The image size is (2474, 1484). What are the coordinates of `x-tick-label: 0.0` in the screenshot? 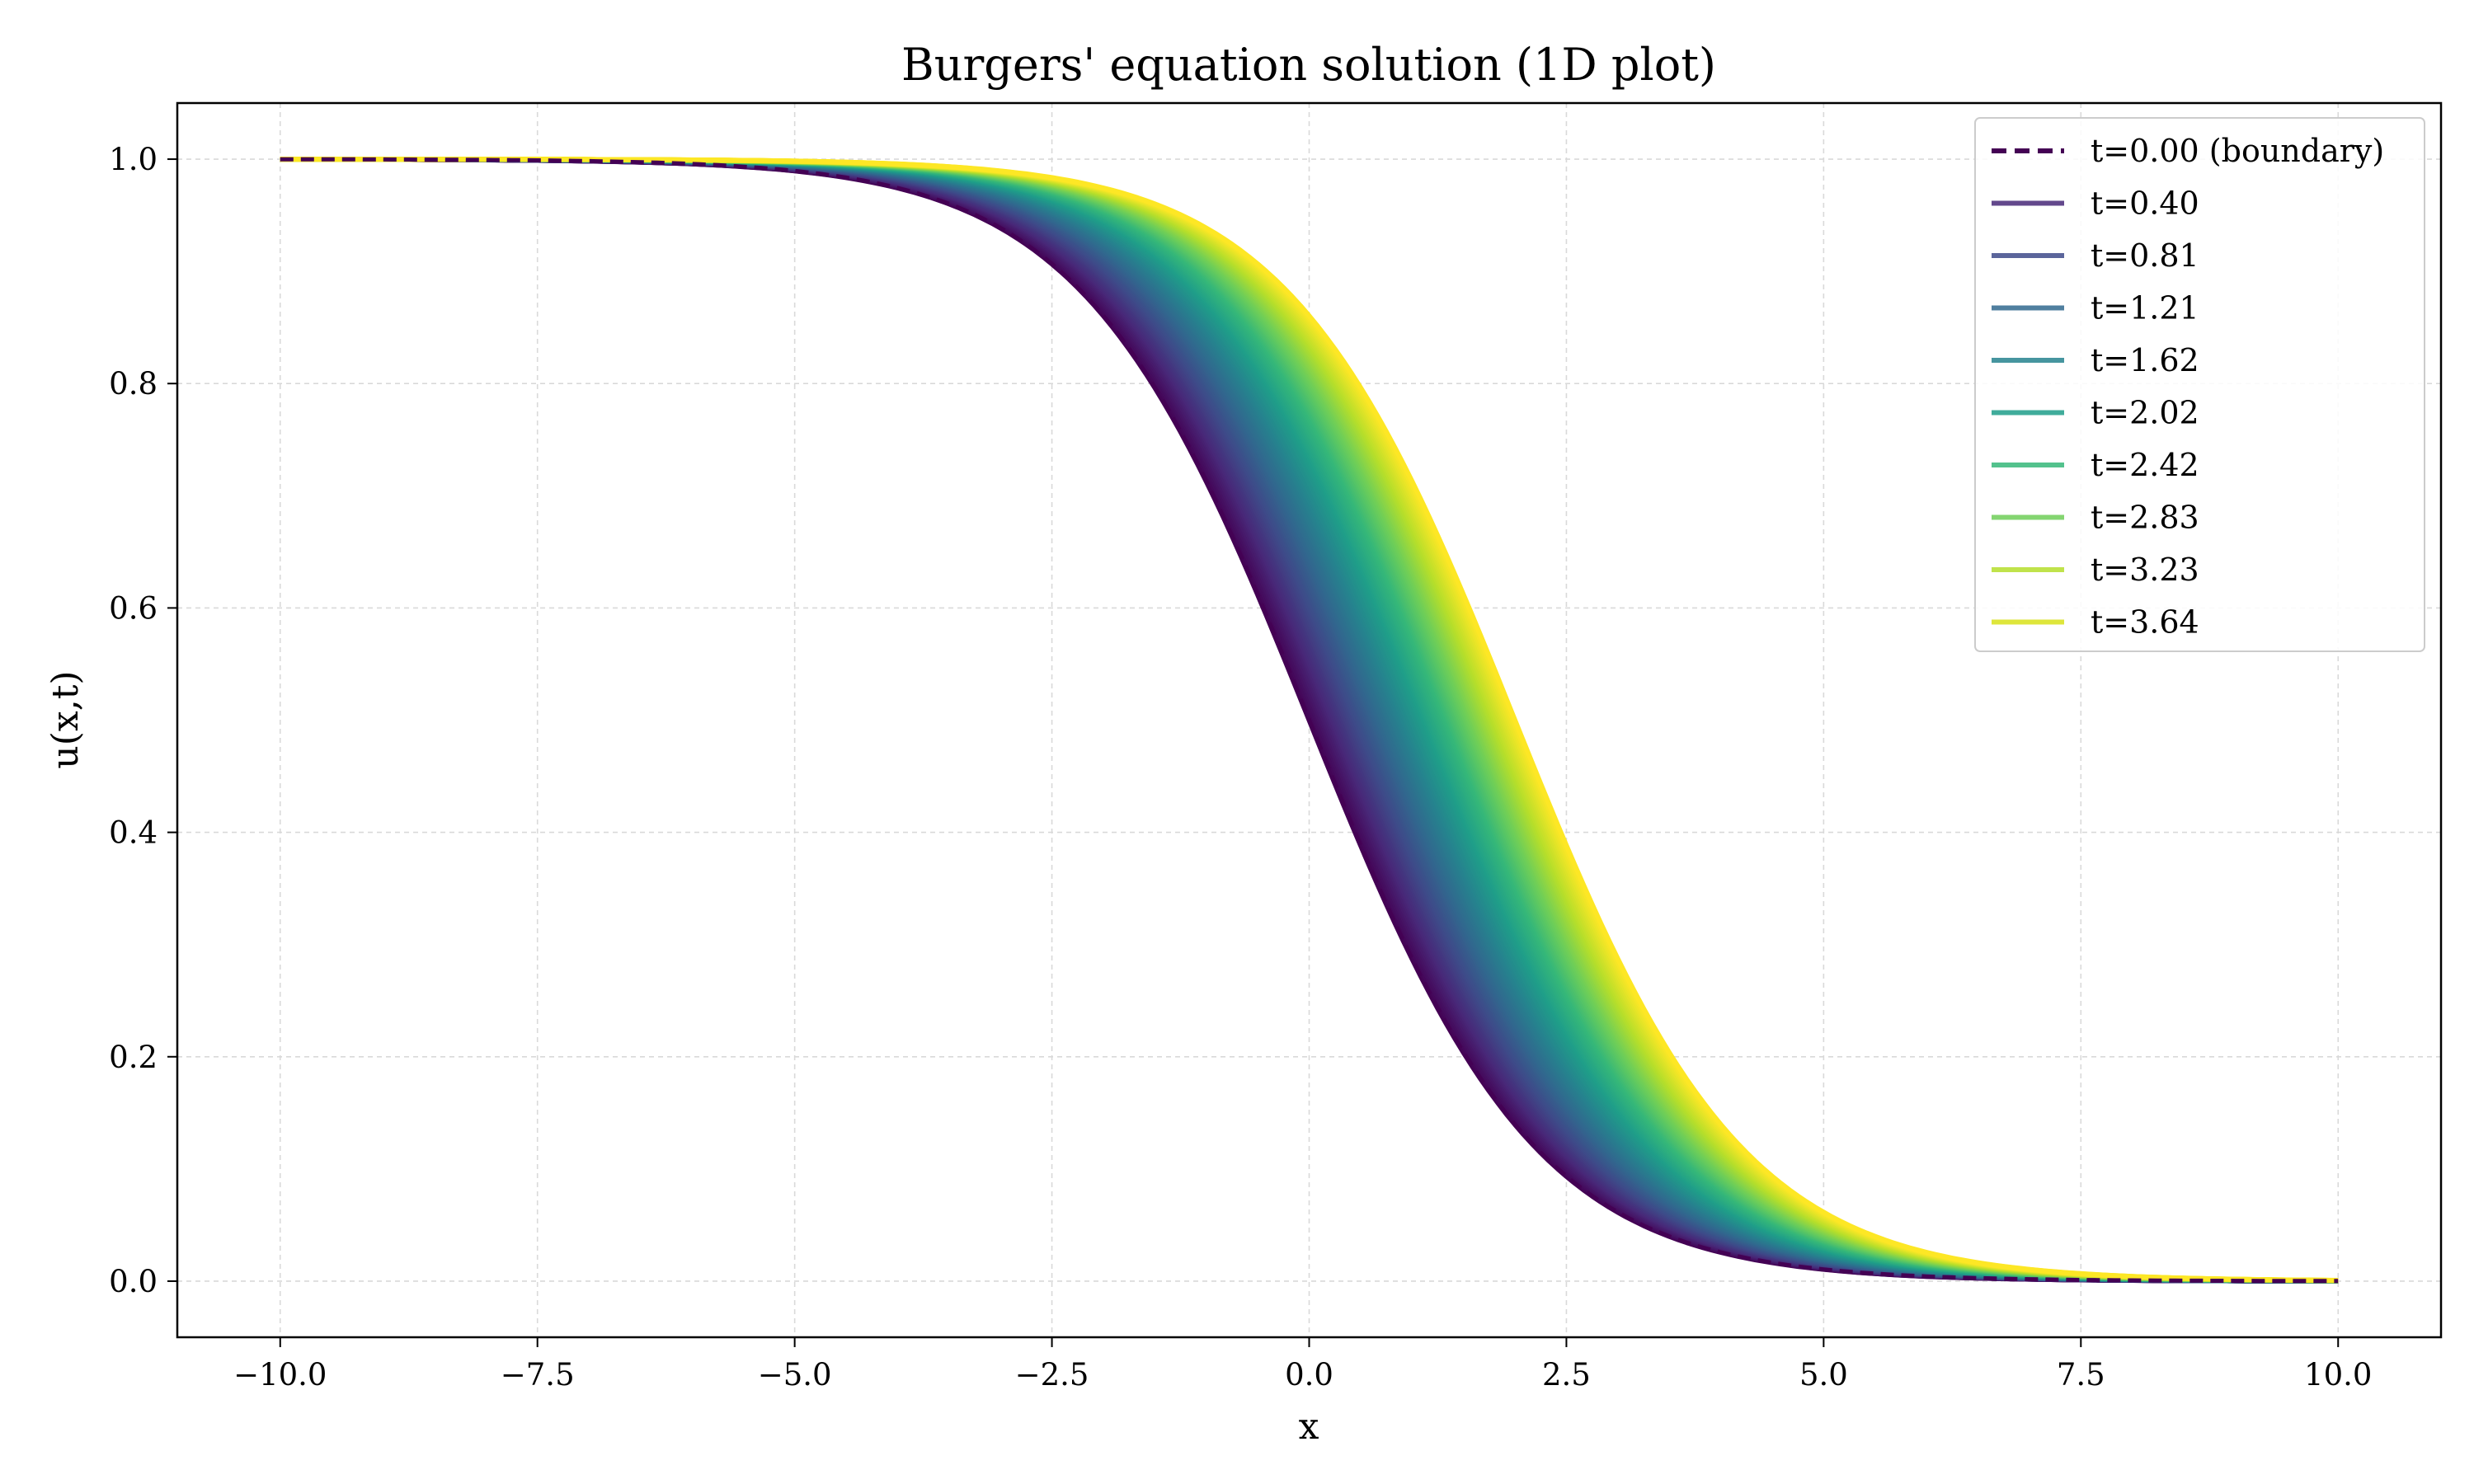 It's located at (1309, 1374).